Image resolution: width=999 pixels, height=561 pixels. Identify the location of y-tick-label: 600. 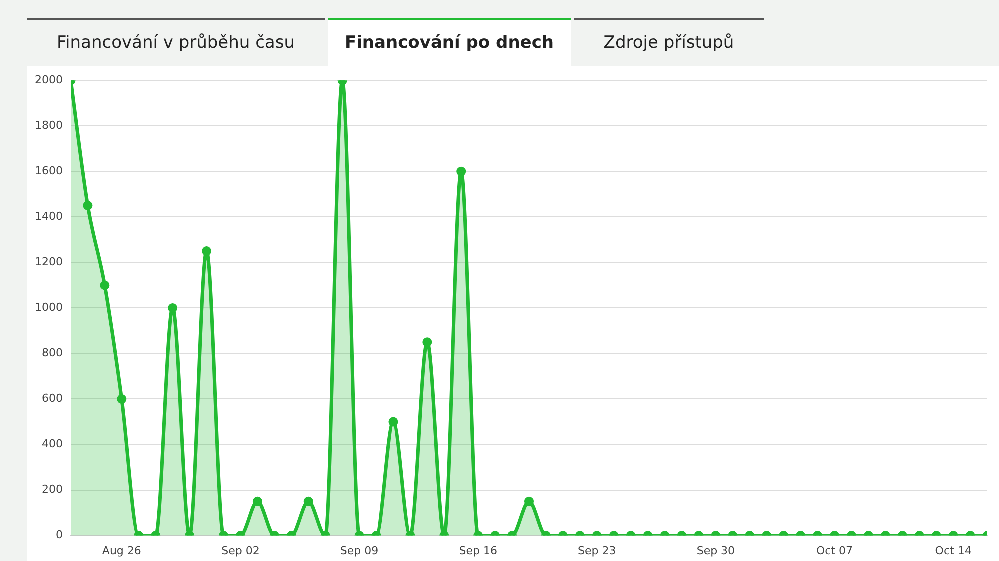
(52, 399).